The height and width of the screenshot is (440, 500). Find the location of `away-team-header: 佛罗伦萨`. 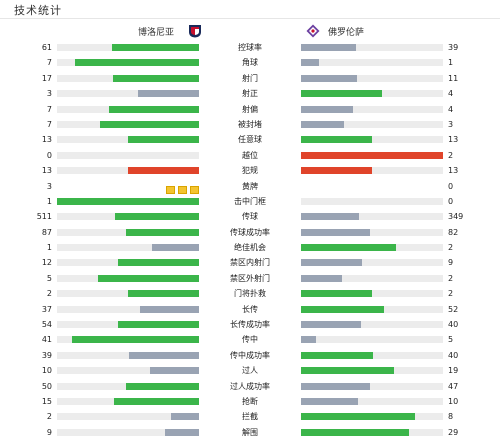

away-team-header: 佛罗伦萨 is located at coordinates (335, 31).